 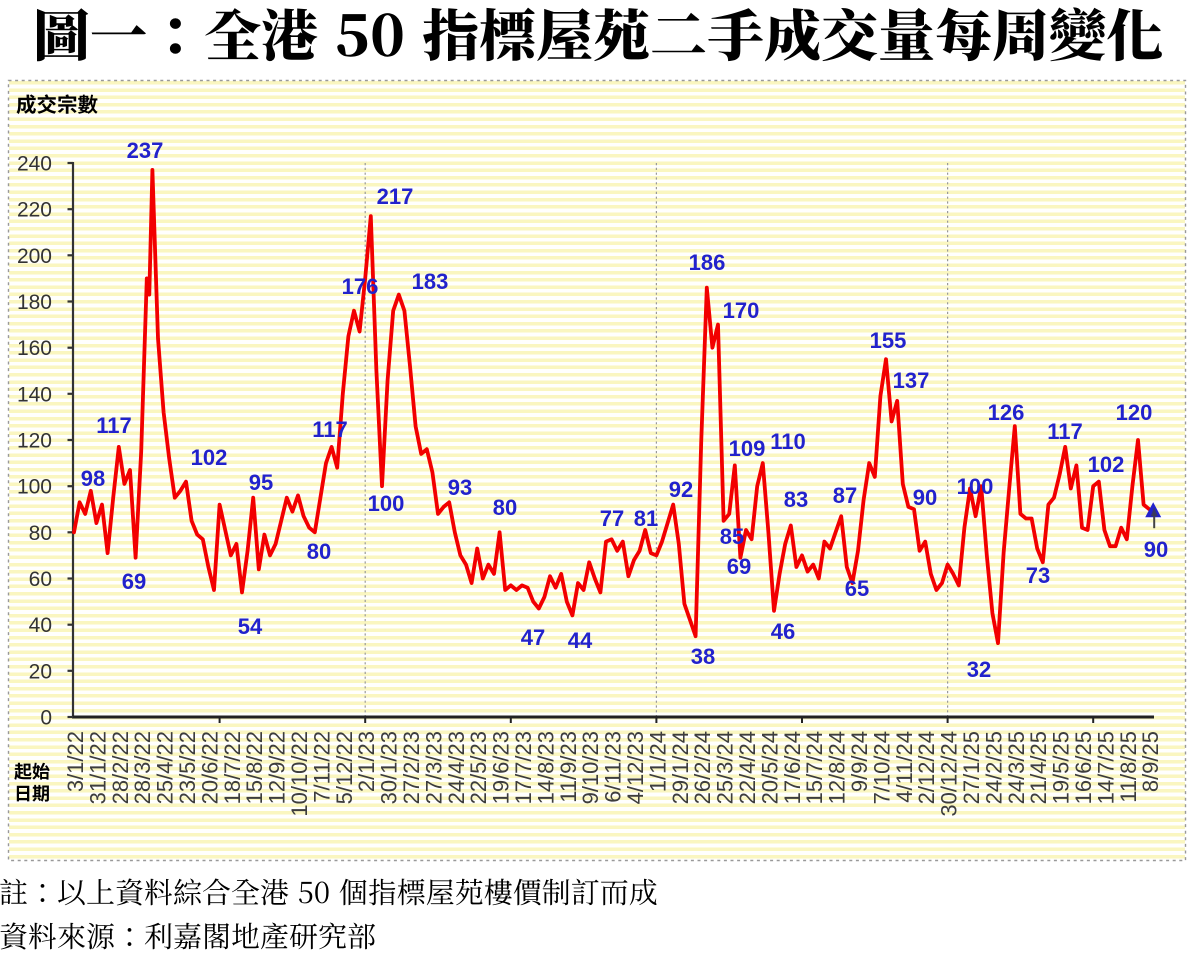 What do you see at coordinates (747, 448) in the screenshot?
I see `svg-text: 109` at bounding box center [747, 448].